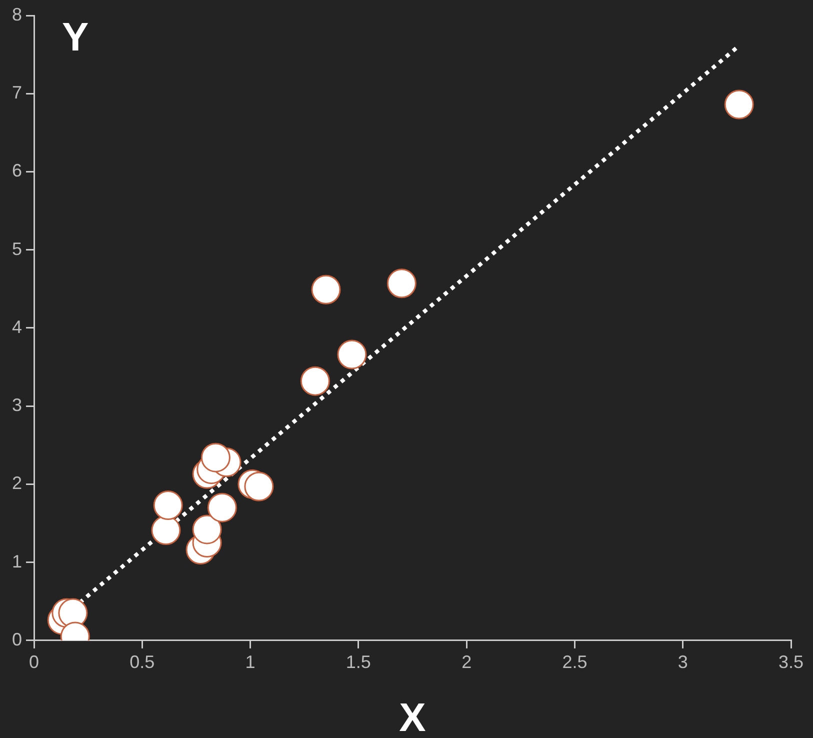  What do you see at coordinates (17, 483) in the screenshot?
I see `y-tick-label: 2` at bounding box center [17, 483].